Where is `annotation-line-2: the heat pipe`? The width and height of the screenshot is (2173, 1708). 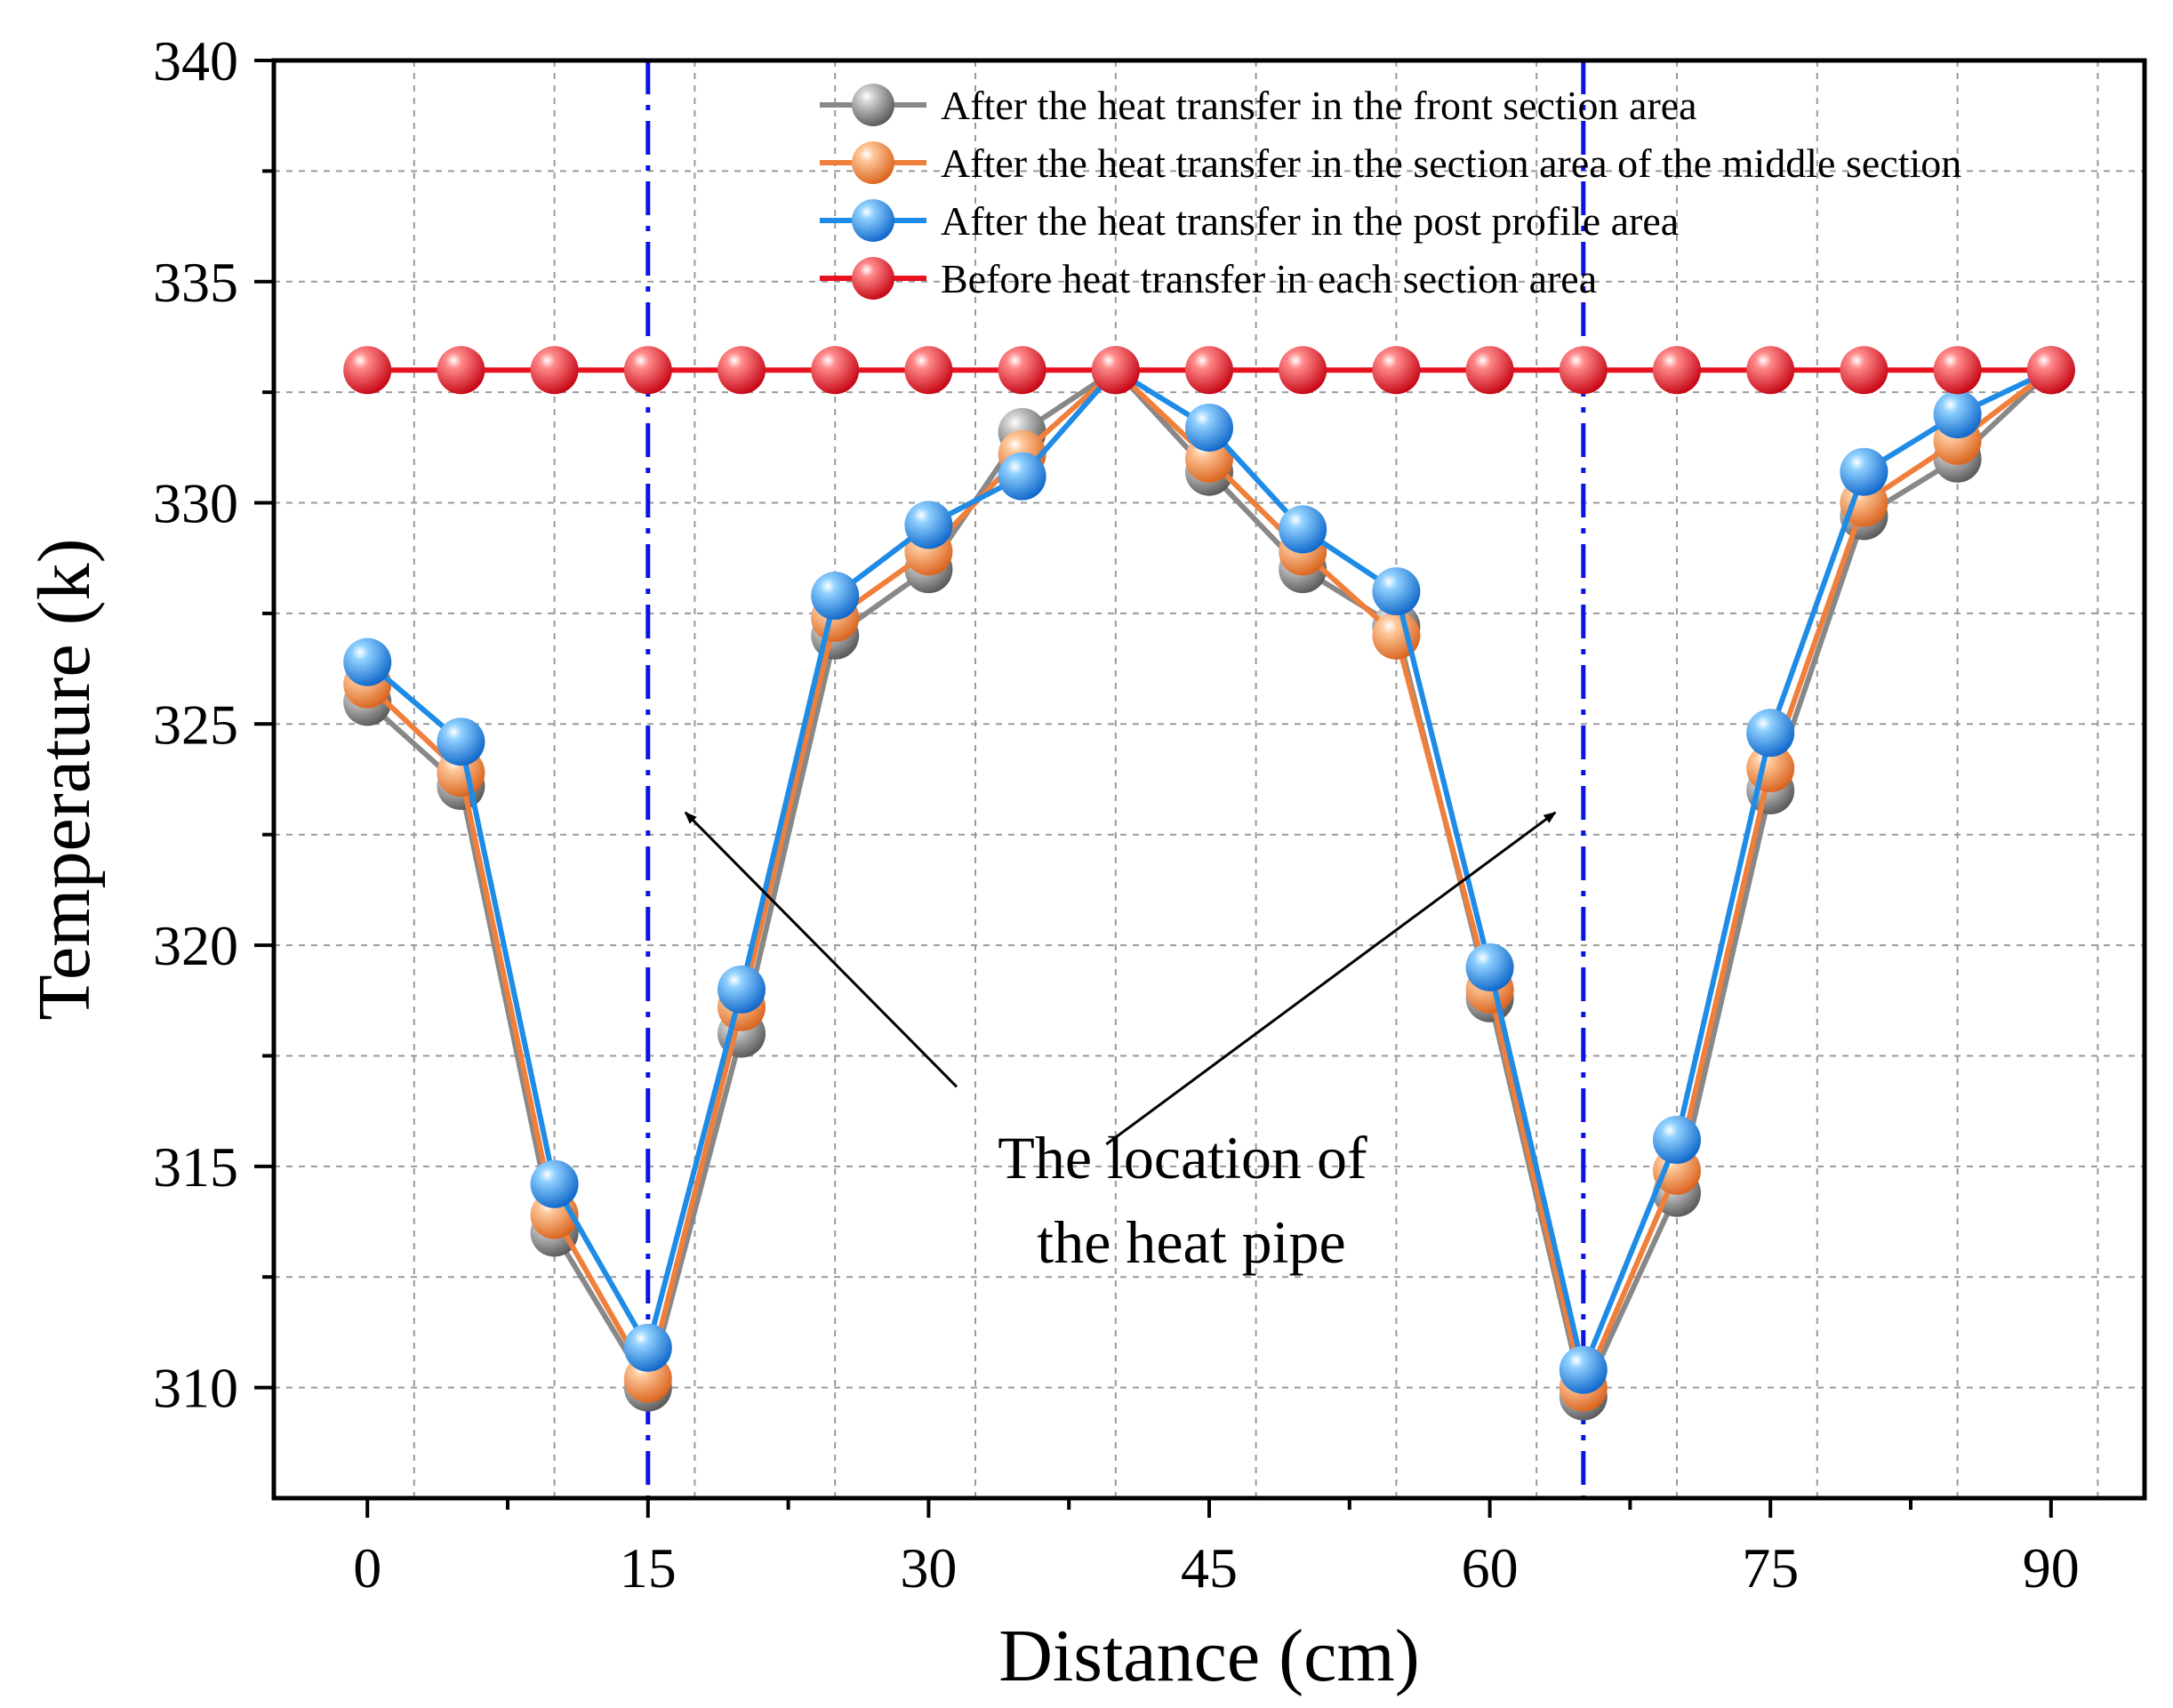
annotation-line-2: the heat pipe is located at coordinates (1191, 1242).